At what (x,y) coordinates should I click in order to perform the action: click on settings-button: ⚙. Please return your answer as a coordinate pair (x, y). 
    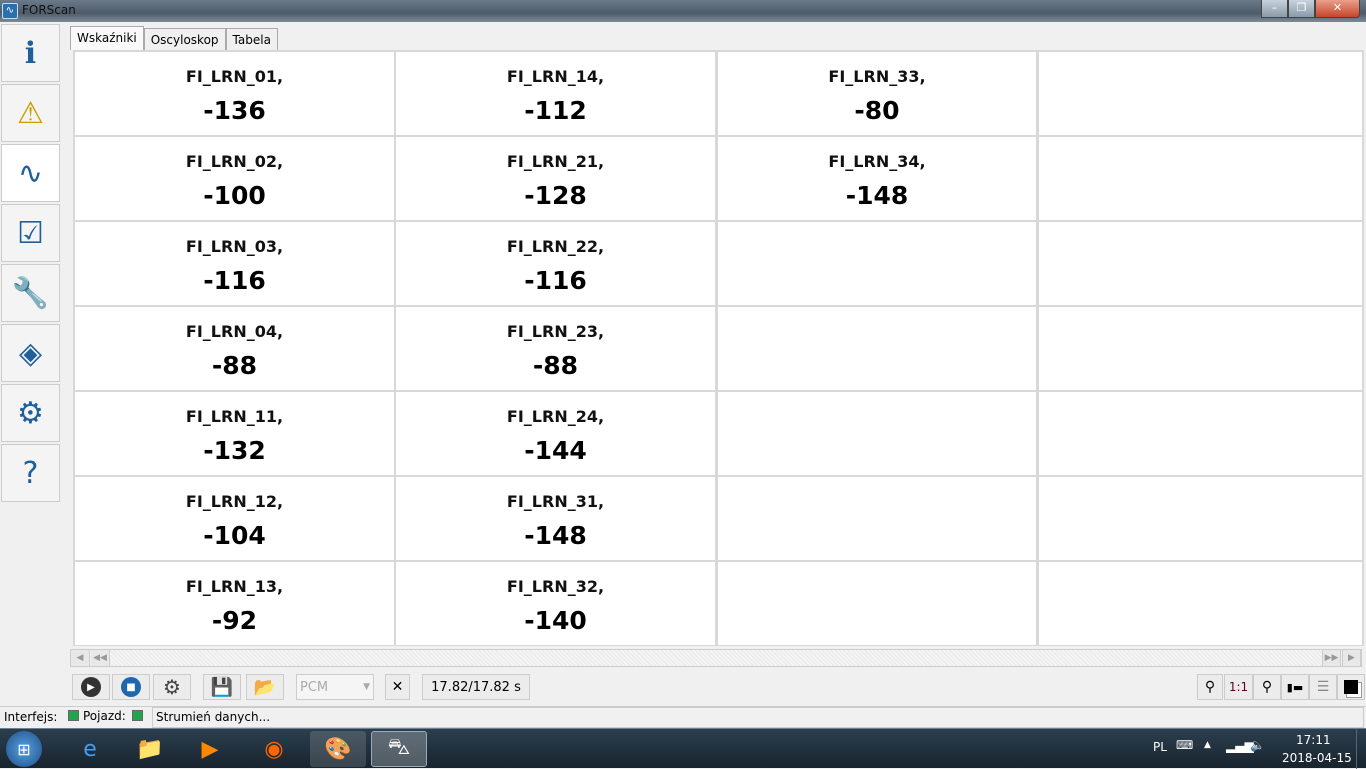
    Looking at the image, I should click on (172, 687).